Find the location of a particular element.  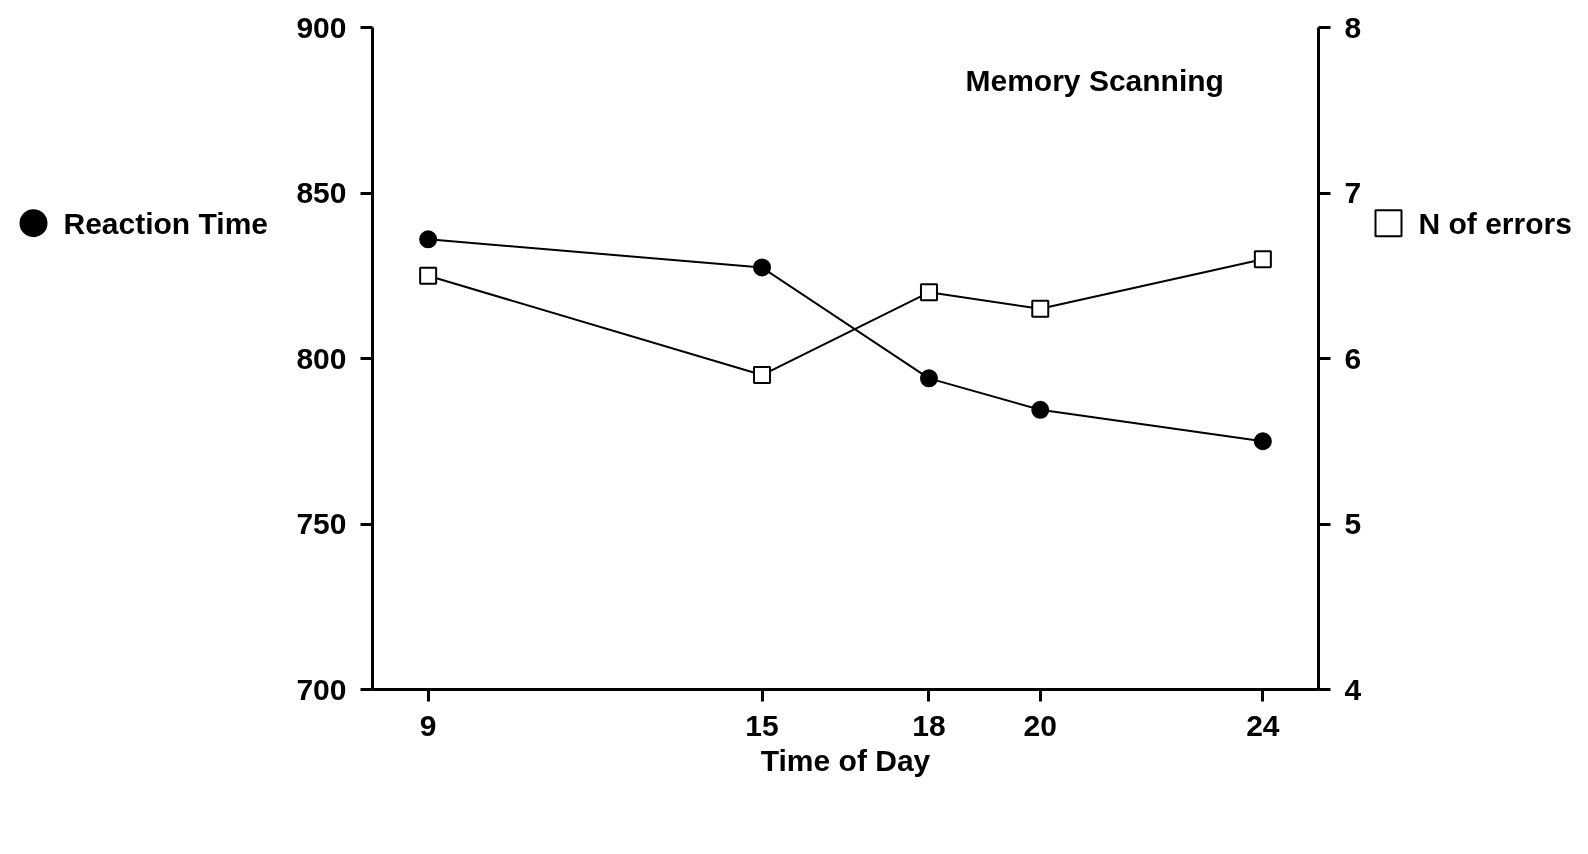

y2-tick-label: 8 is located at coordinates (1353, 27).